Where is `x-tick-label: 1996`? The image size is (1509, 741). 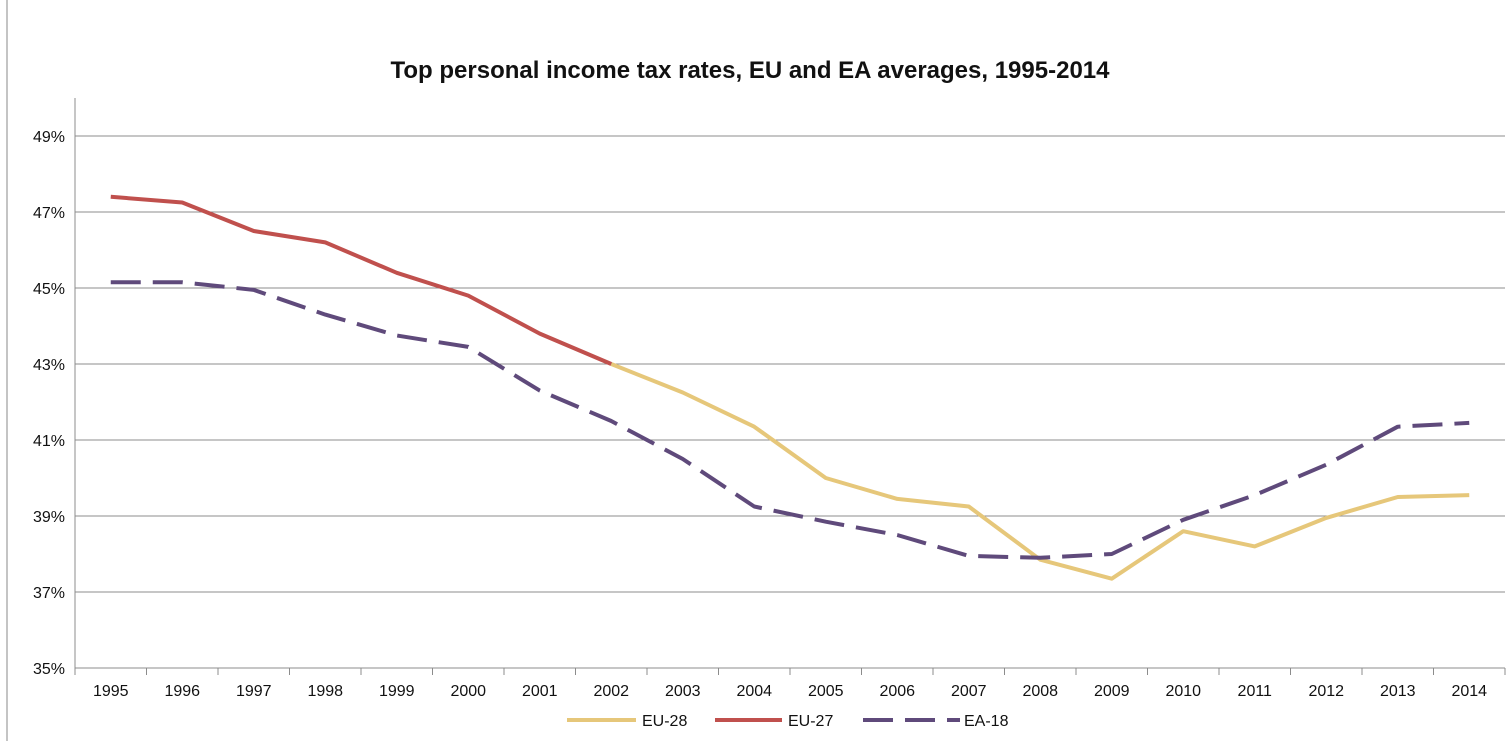 x-tick-label: 1996 is located at coordinates (182, 691).